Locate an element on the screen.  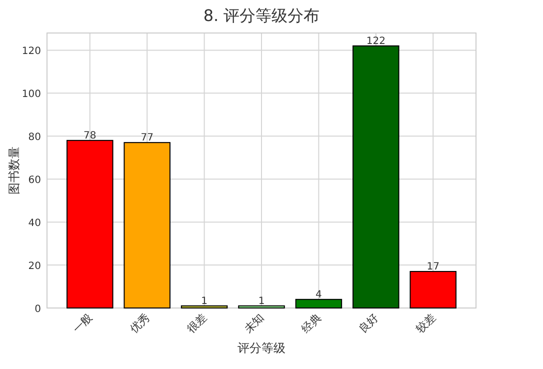
data-label: 122 is located at coordinates (376, 41).